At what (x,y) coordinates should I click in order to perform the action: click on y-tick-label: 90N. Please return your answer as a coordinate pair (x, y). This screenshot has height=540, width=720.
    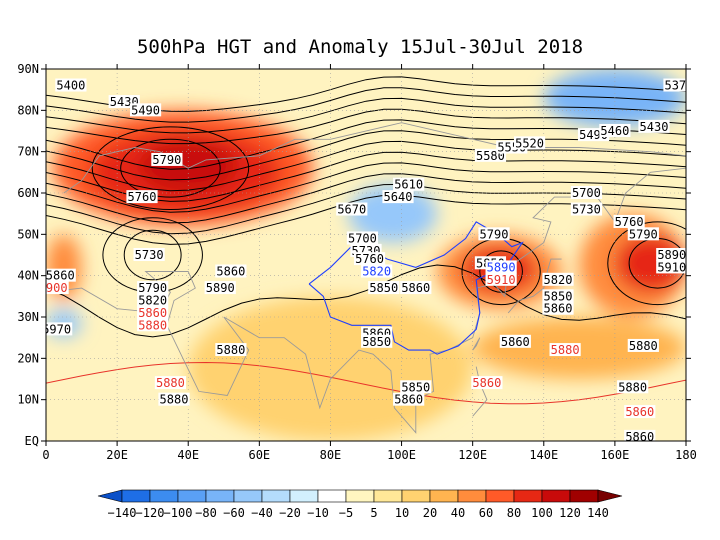
    Looking at the image, I should click on (28, 69).